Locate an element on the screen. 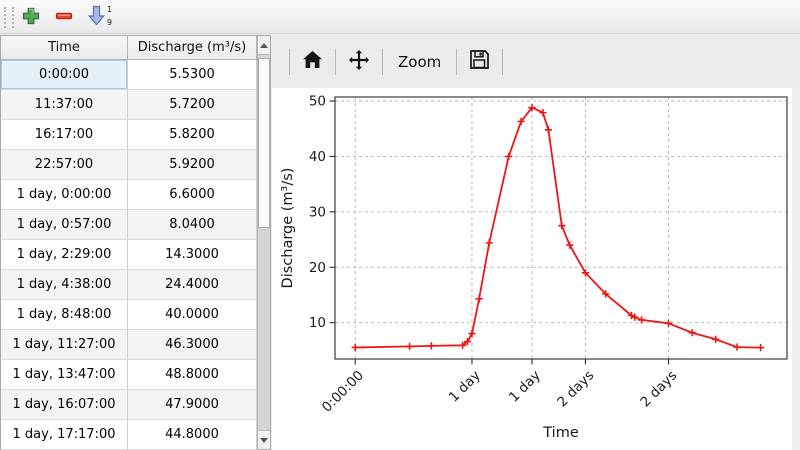 The height and width of the screenshot is (450, 800). column-header-time: Time is located at coordinates (64, 48).